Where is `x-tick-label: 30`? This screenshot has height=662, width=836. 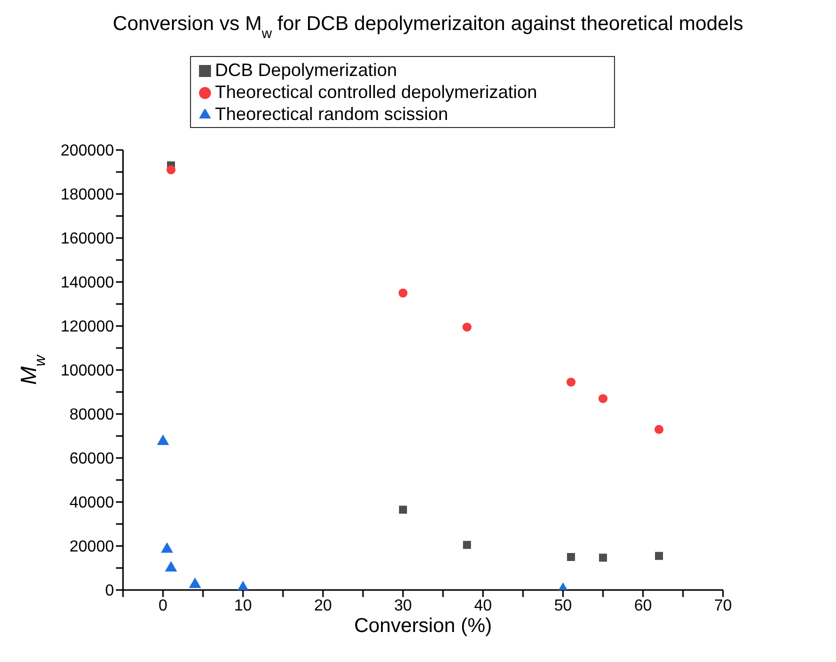 x-tick-label: 30 is located at coordinates (403, 605).